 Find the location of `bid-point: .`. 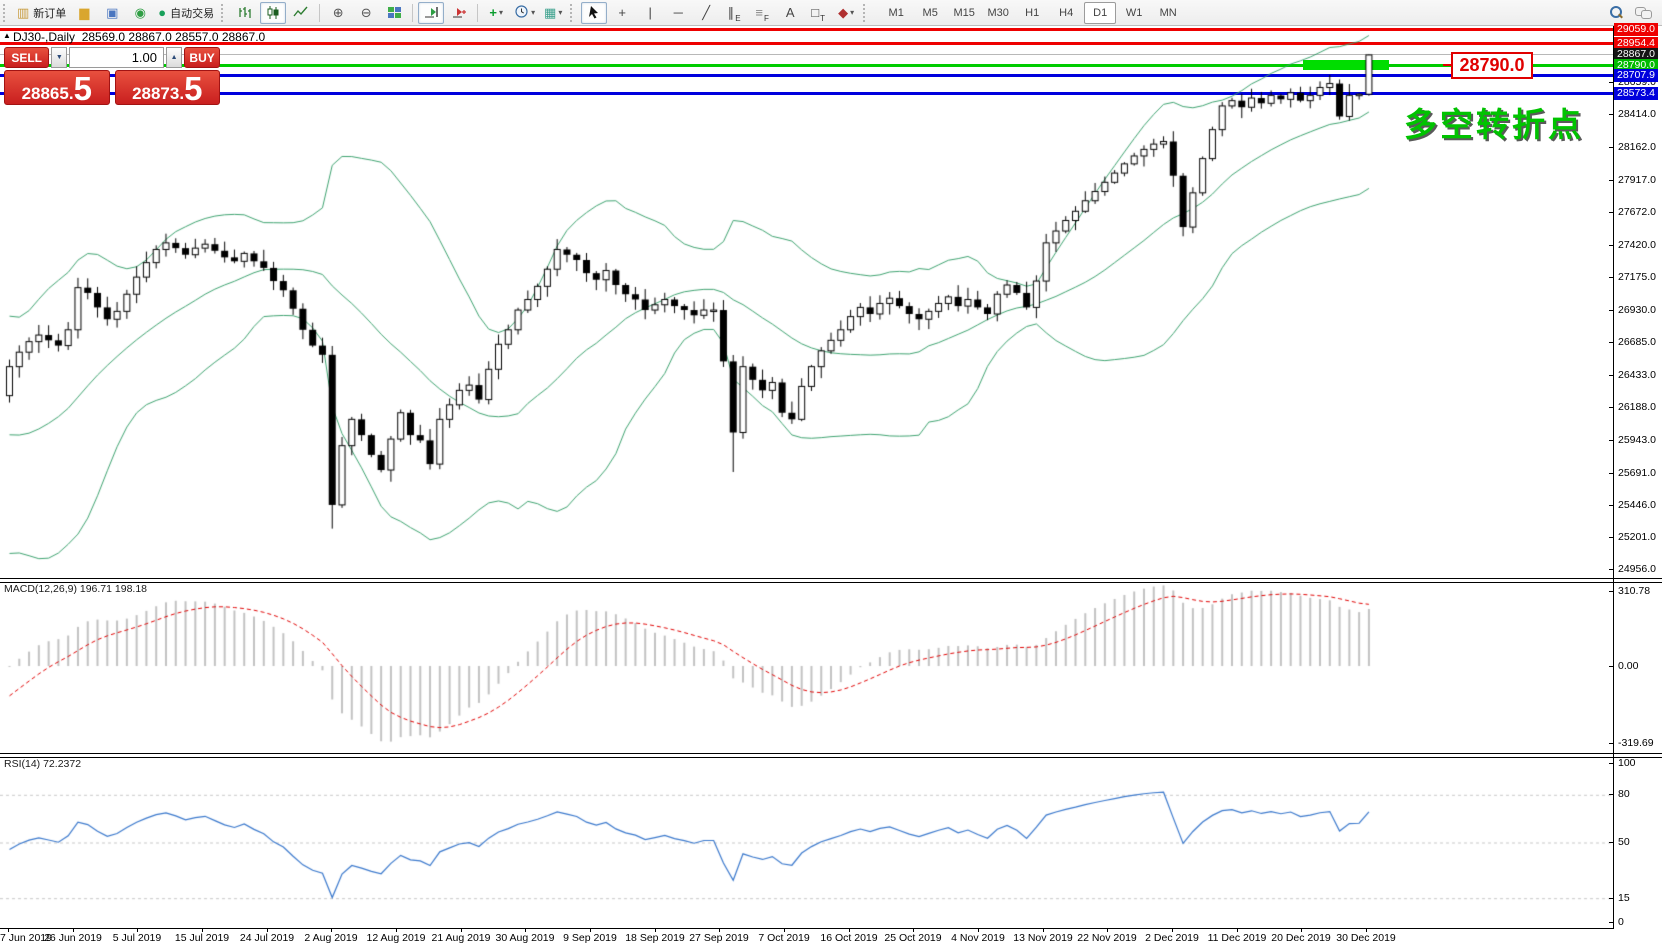

bid-point: . is located at coordinates (71, 93).